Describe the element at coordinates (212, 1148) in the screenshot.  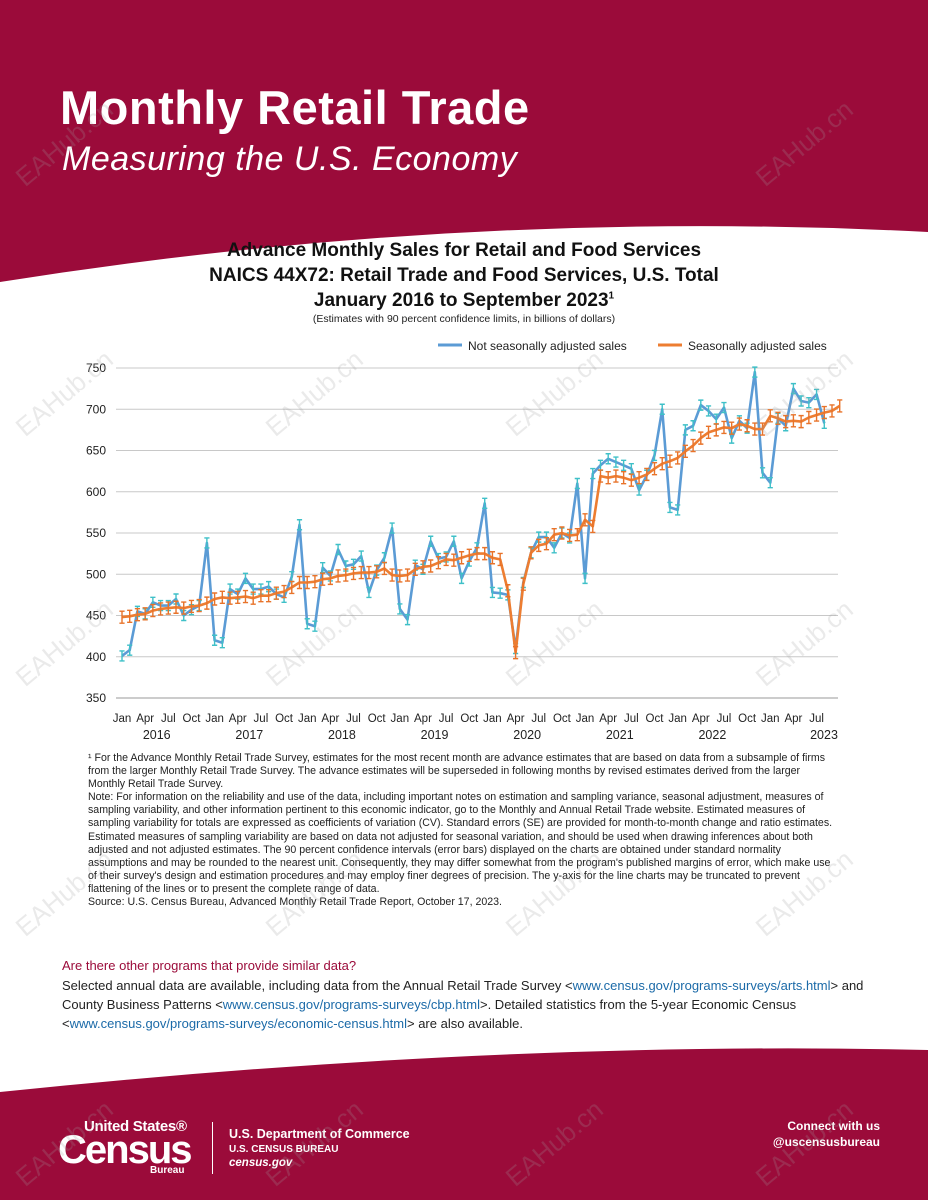
I see `footer-divider` at that location.